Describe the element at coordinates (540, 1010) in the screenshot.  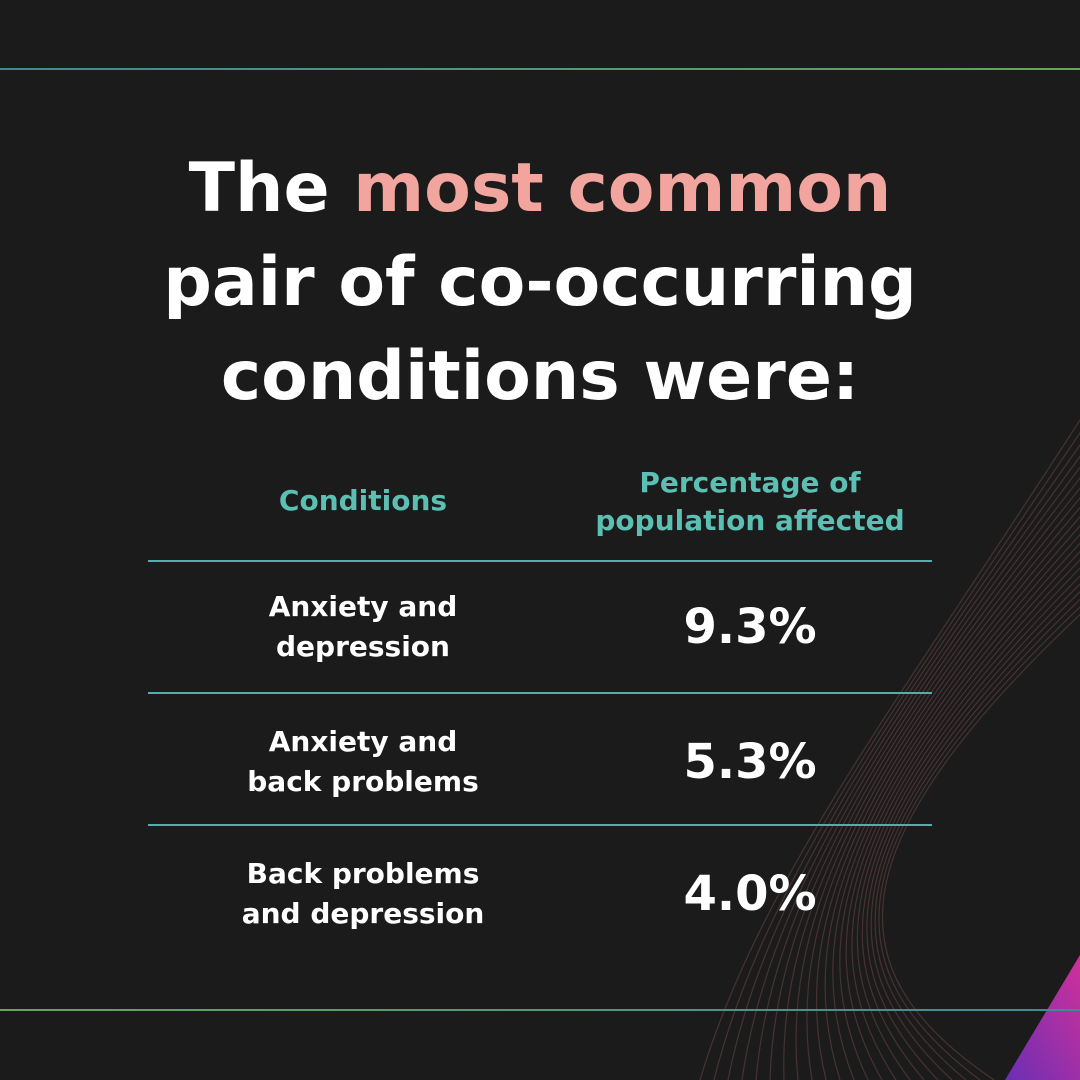
I see `bottom-divider` at that location.